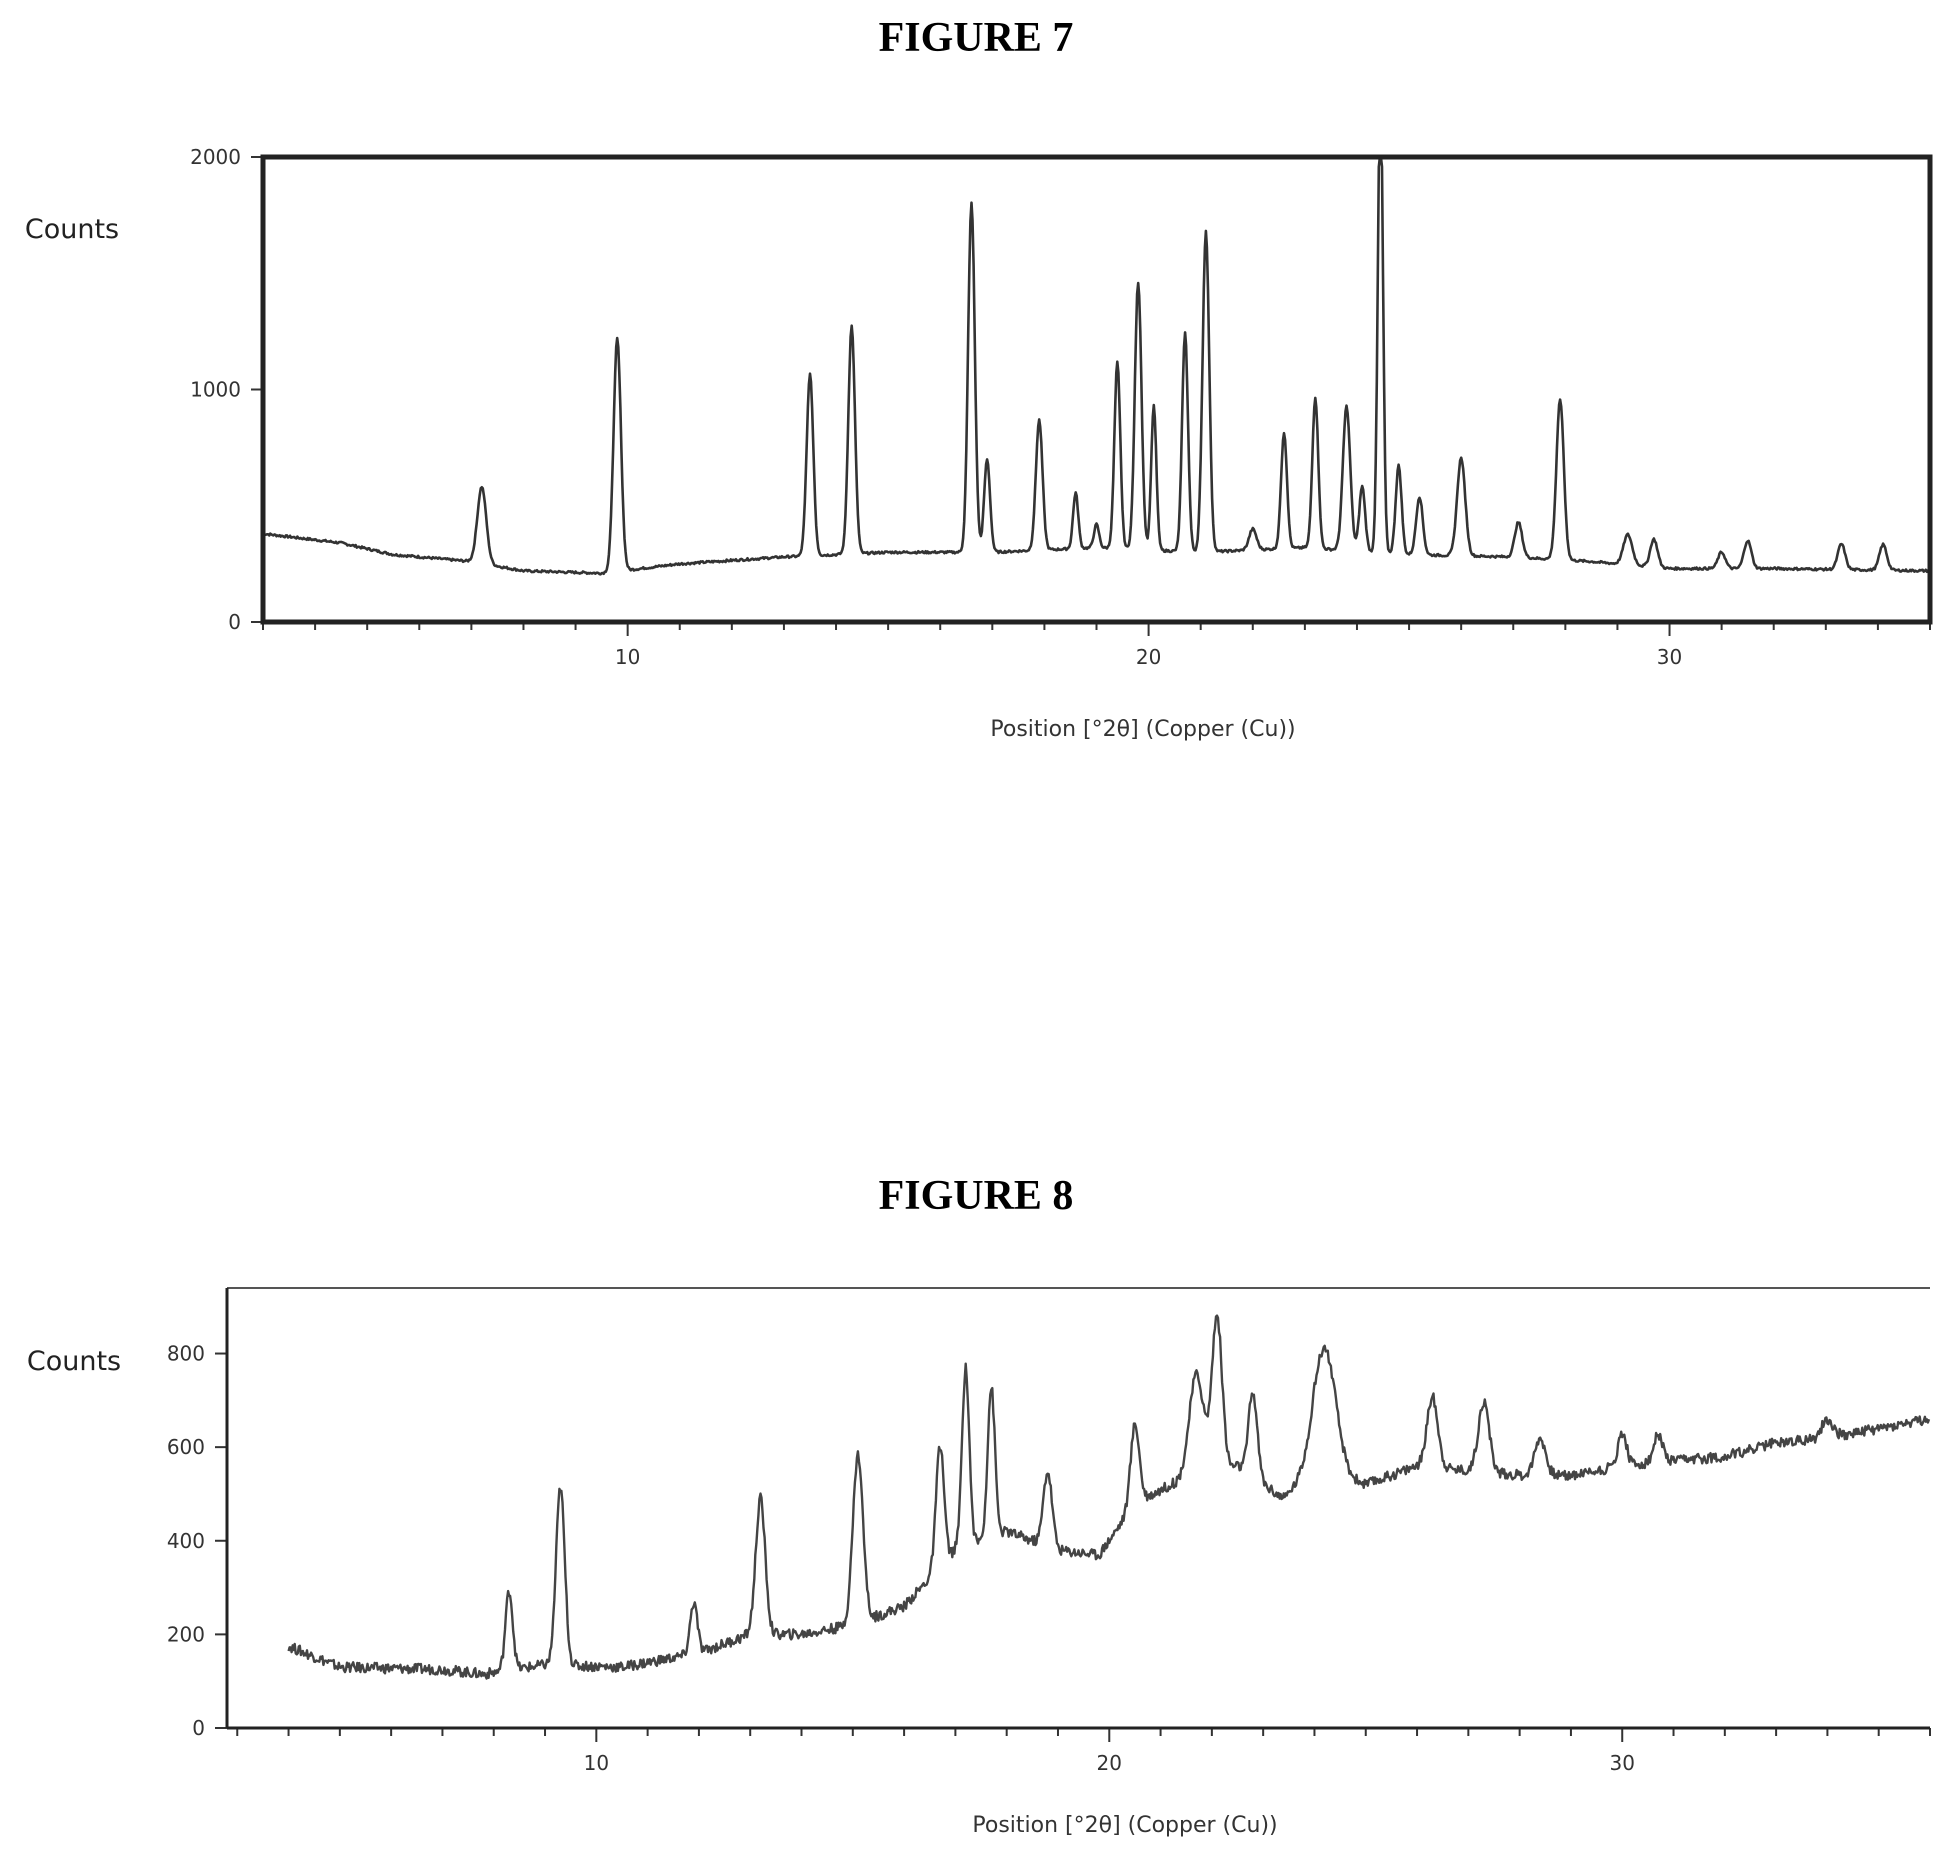 This screenshot has width=1952, height=1858. Describe the element at coordinates (215, 157) in the screenshot. I see `y-tick-label: 2000` at that location.